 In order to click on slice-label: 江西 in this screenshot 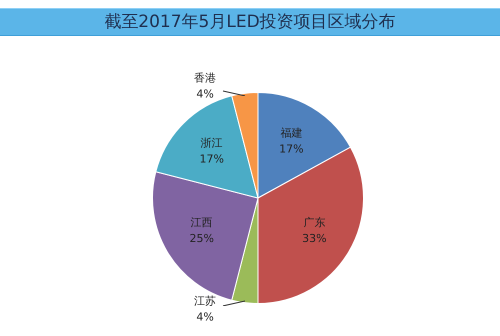, I will do `click(201, 223)`.